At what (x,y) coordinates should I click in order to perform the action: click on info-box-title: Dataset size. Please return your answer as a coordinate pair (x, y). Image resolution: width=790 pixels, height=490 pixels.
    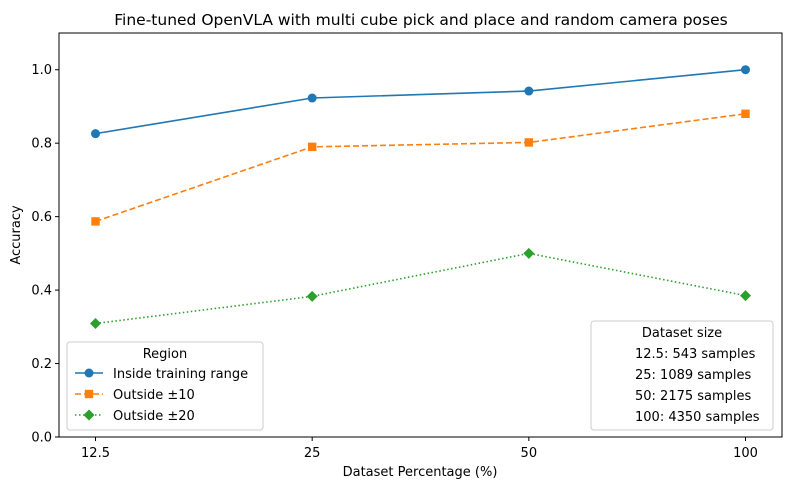
    Looking at the image, I should click on (682, 333).